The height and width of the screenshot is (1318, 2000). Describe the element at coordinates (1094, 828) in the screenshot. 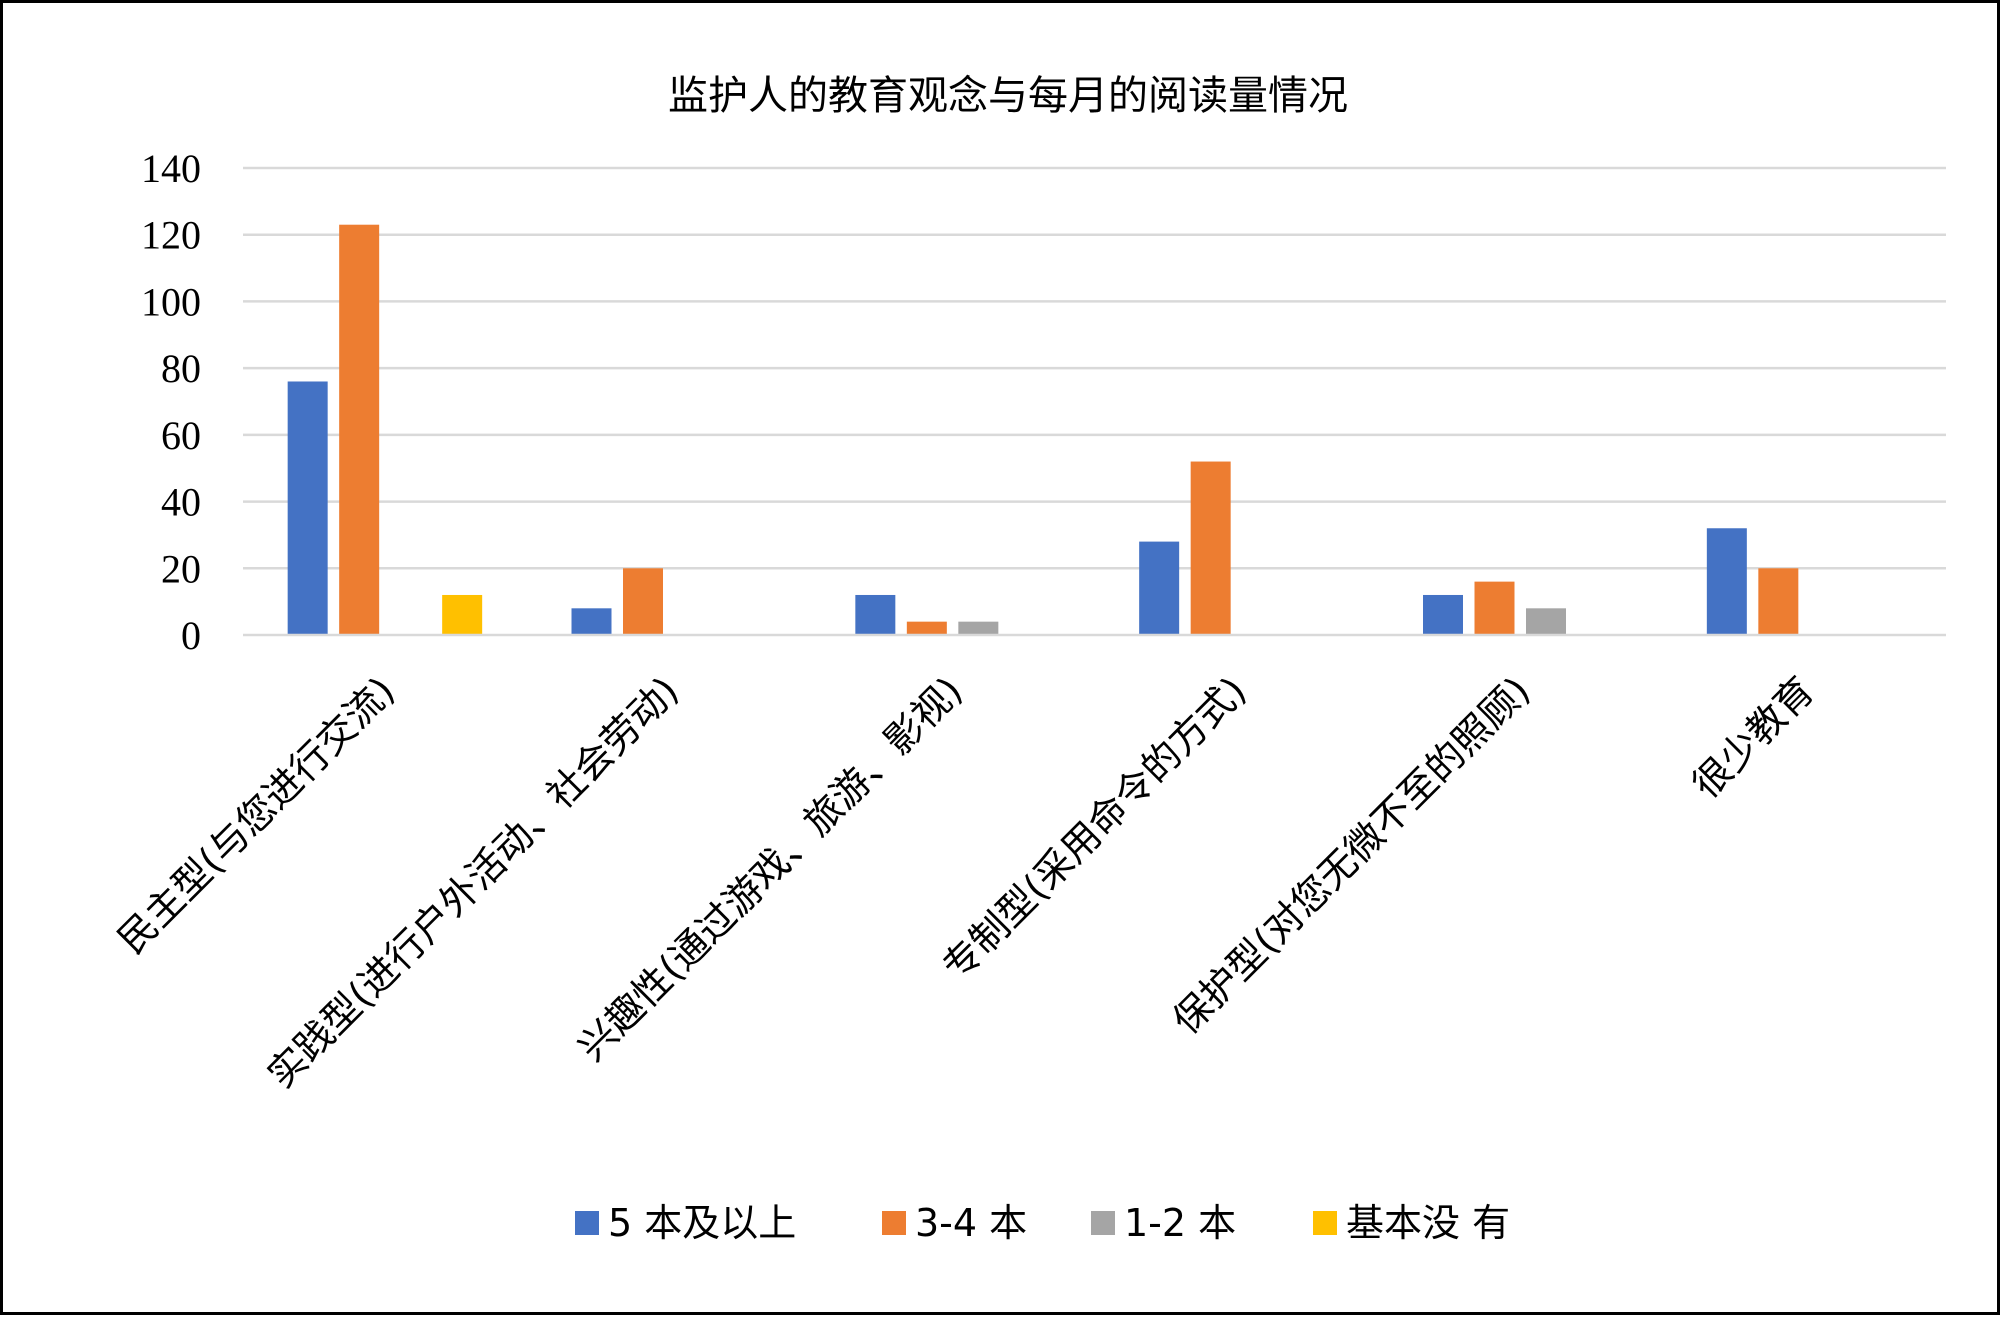

I see `x-category-label: 专制型(采用命令的方式)` at that location.